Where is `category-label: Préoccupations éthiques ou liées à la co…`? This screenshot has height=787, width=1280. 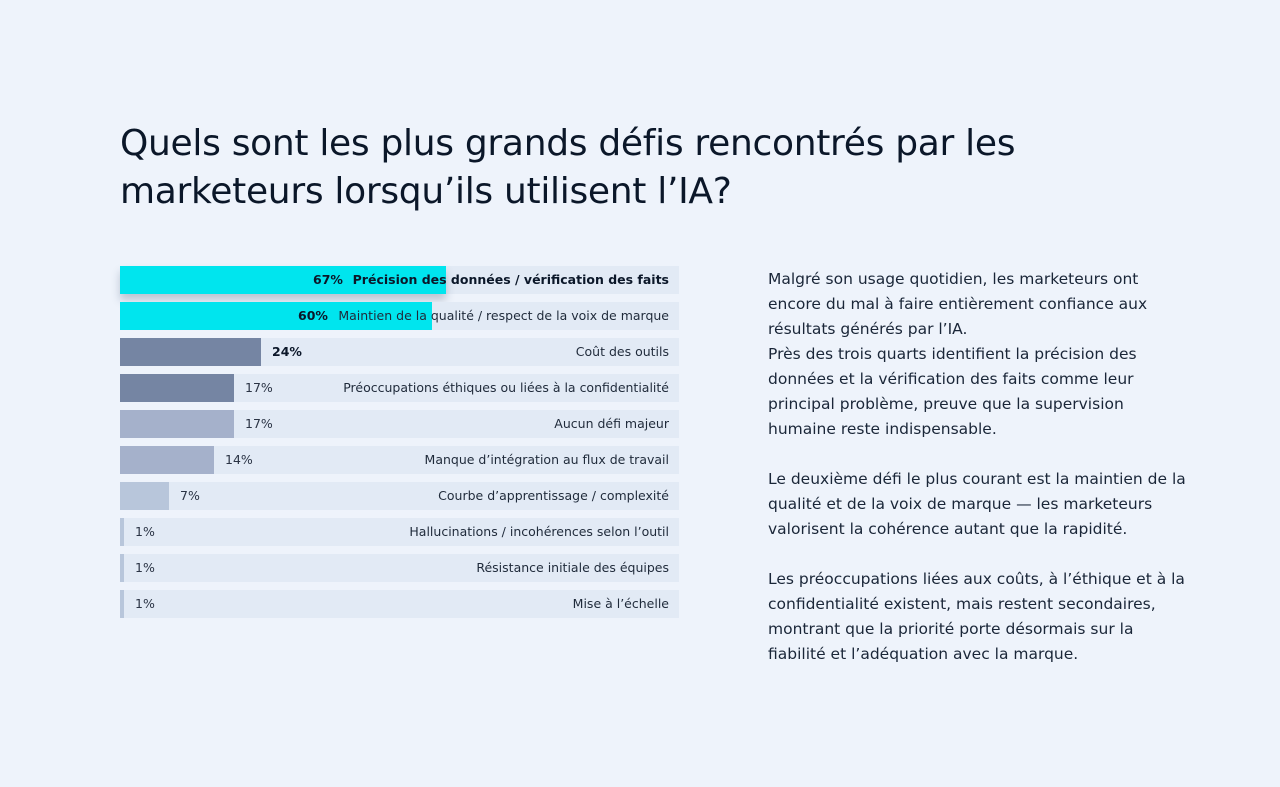
category-label: Préoccupations éthiques ou liées à la co… is located at coordinates (506, 387).